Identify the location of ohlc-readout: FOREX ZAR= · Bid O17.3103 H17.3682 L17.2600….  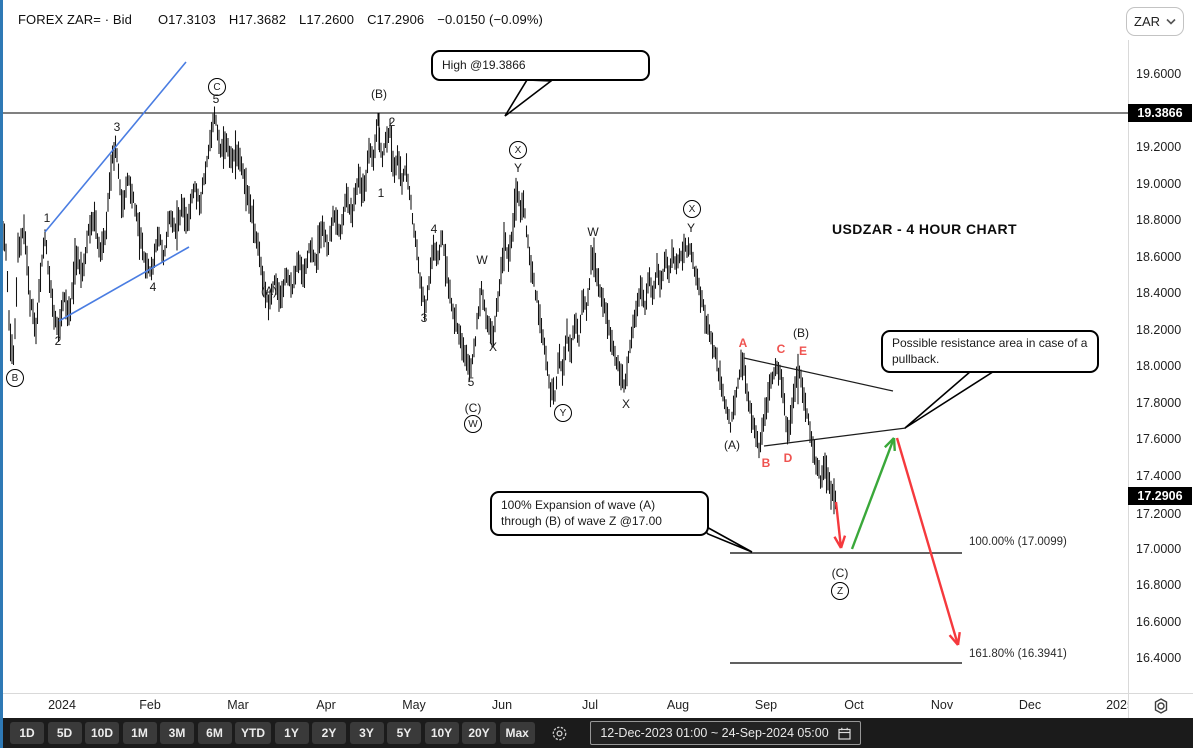
(287, 19).